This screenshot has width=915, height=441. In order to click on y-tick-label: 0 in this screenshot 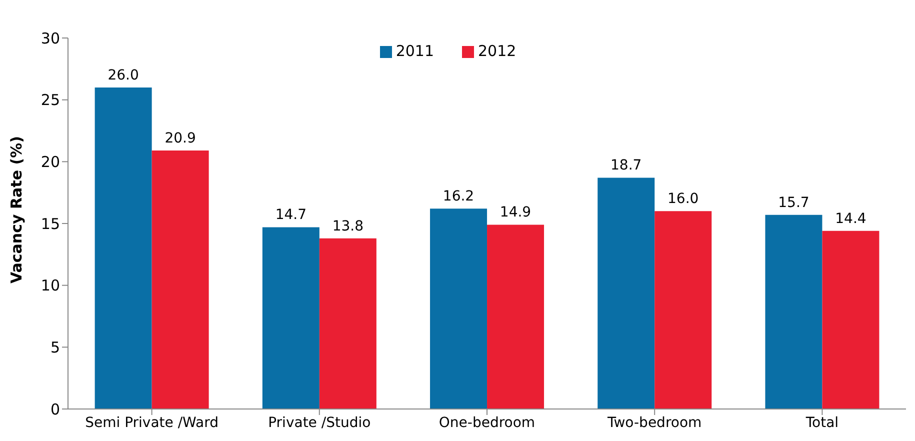, I will do `click(55, 409)`.